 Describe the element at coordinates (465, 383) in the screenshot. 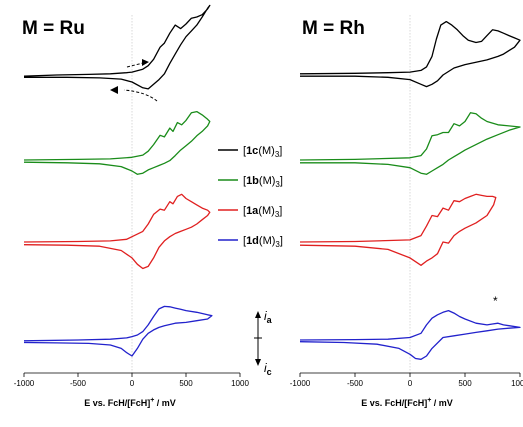

I see `x-tick-label-rh: 500` at that location.